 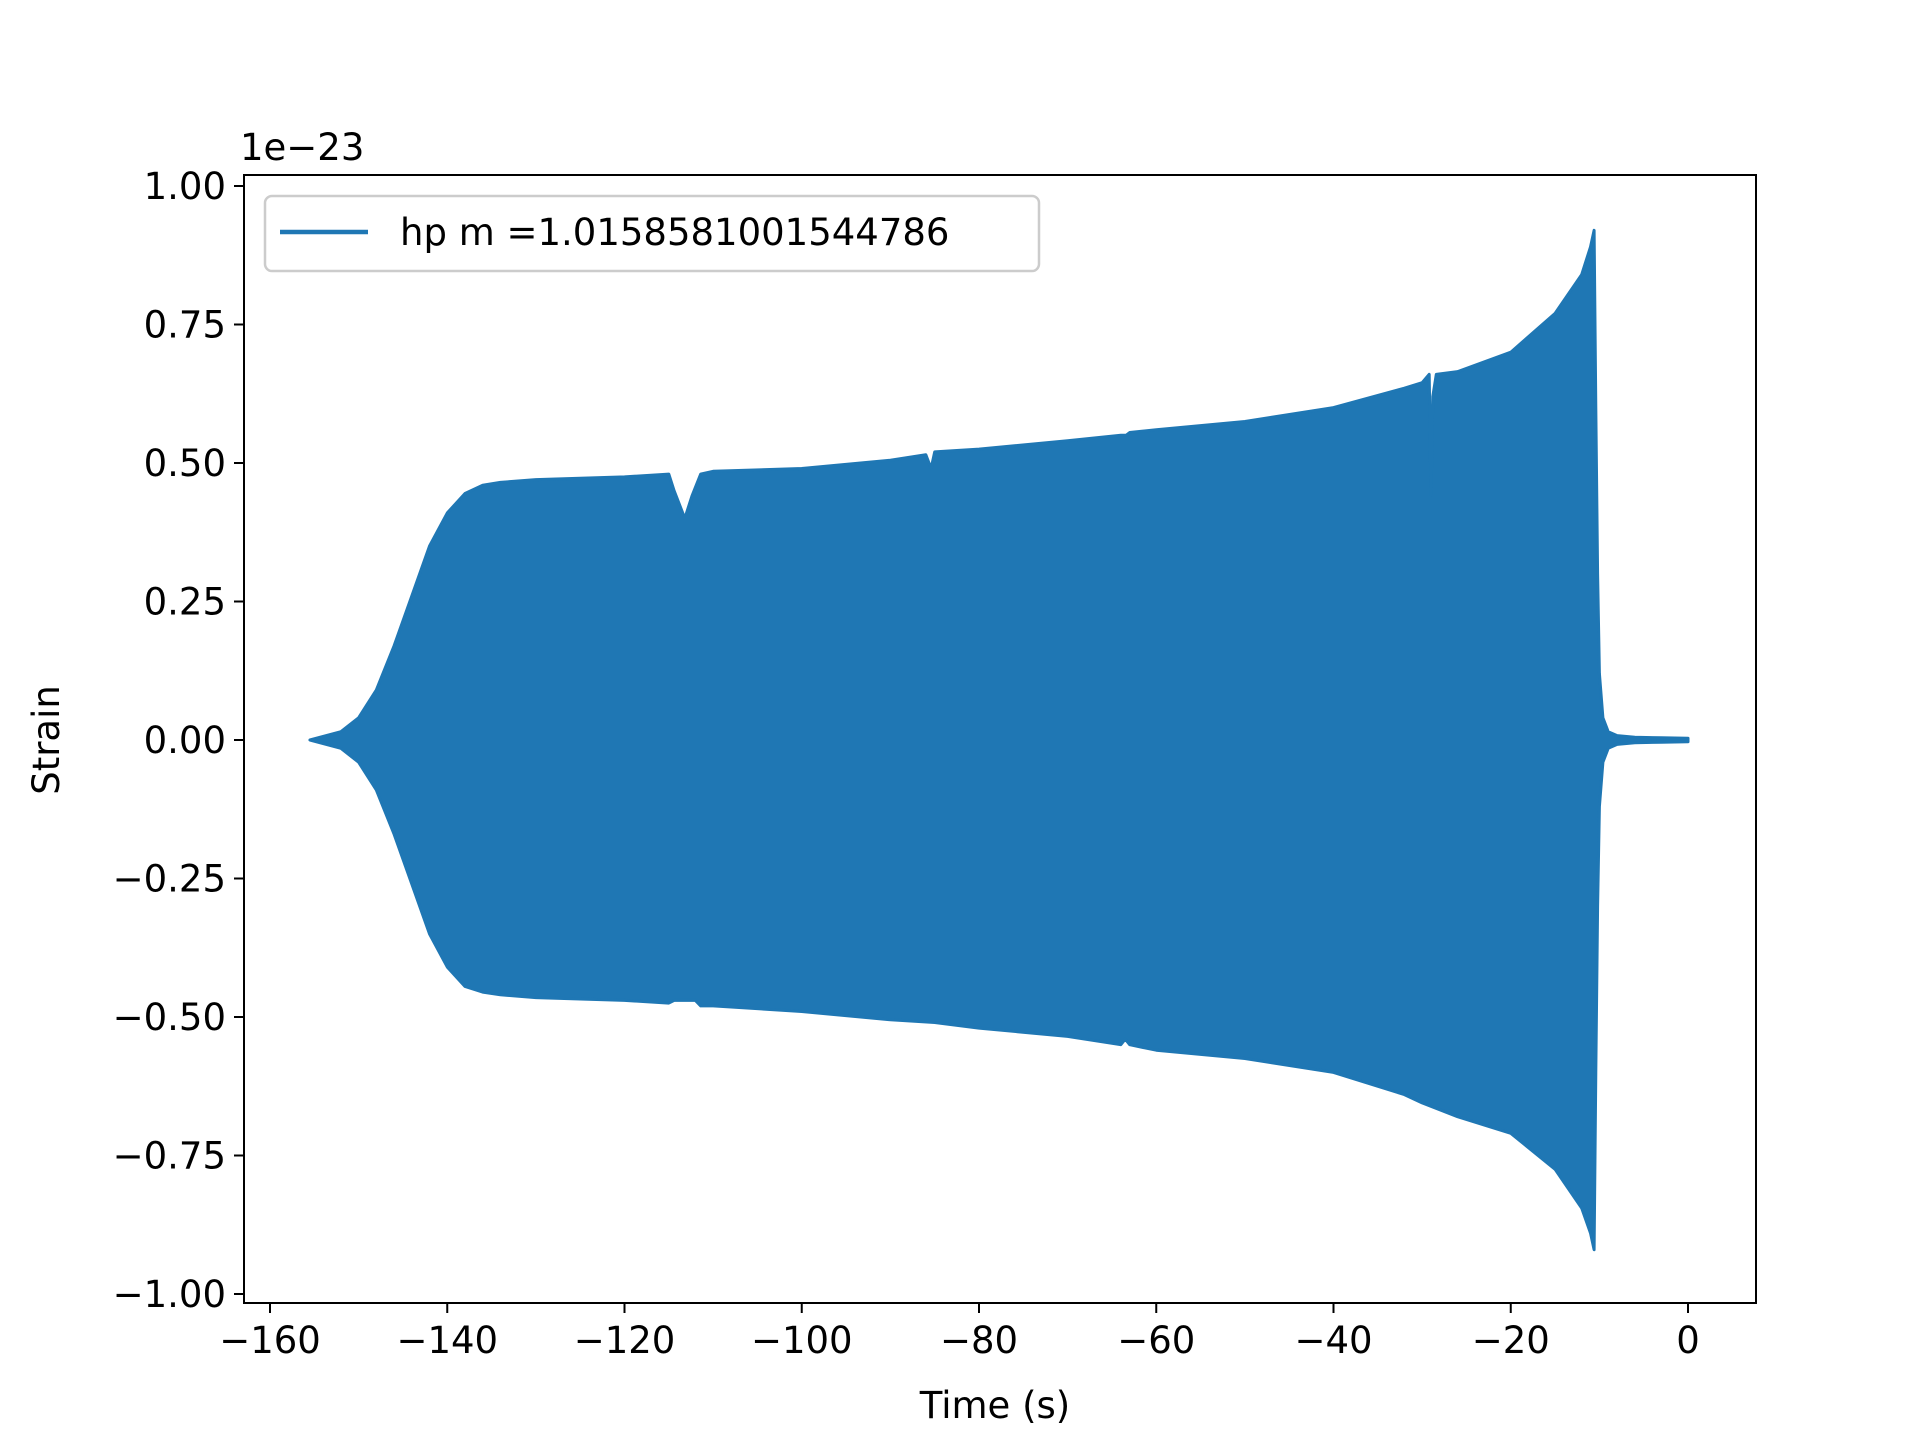 What do you see at coordinates (169, 1294) in the screenshot?
I see `y-tick-label: −1.00` at bounding box center [169, 1294].